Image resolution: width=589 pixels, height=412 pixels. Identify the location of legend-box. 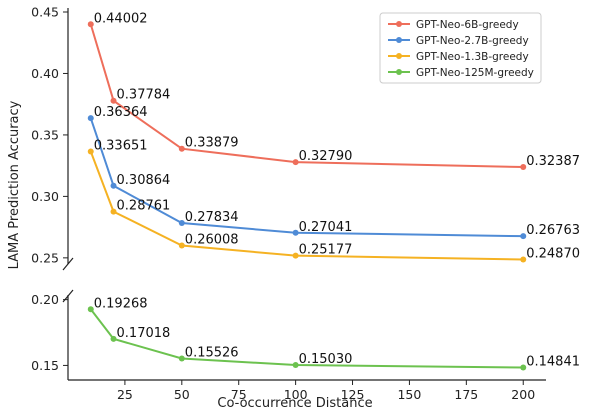
(460, 48).